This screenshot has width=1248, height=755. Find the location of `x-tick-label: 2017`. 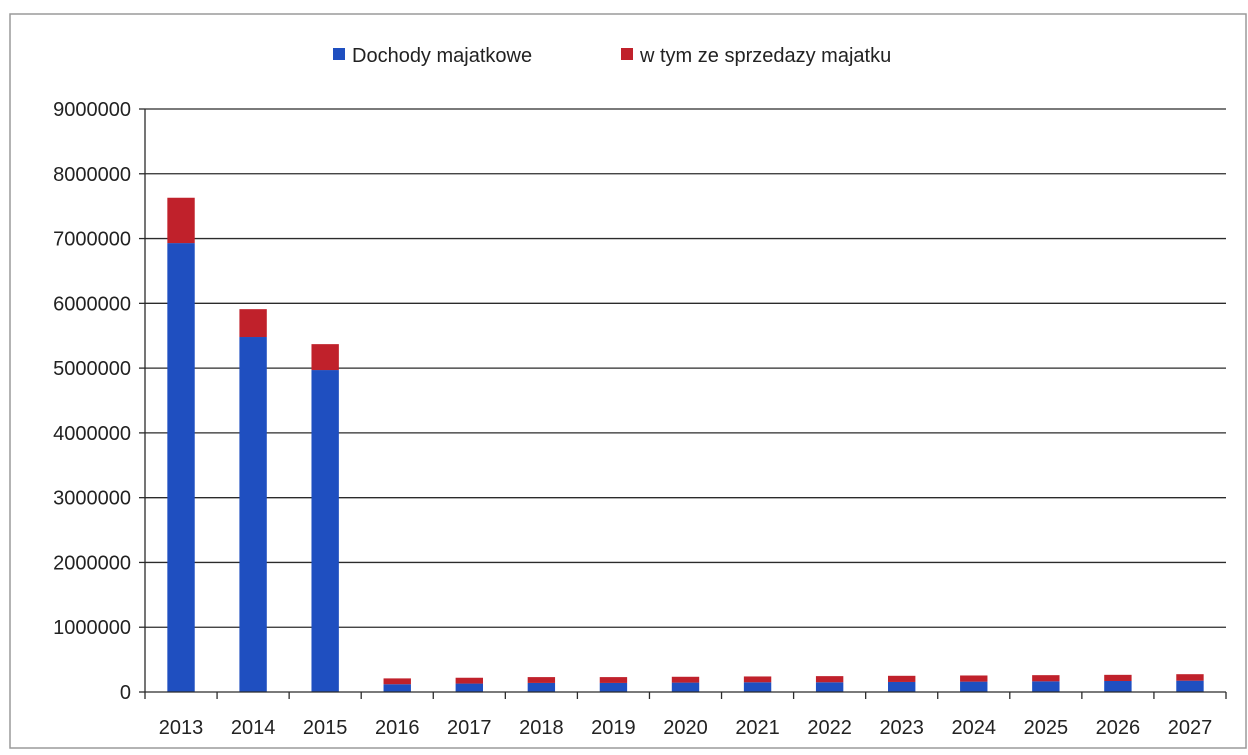

x-tick-label: 2017 is located at coordinates (469, 728).